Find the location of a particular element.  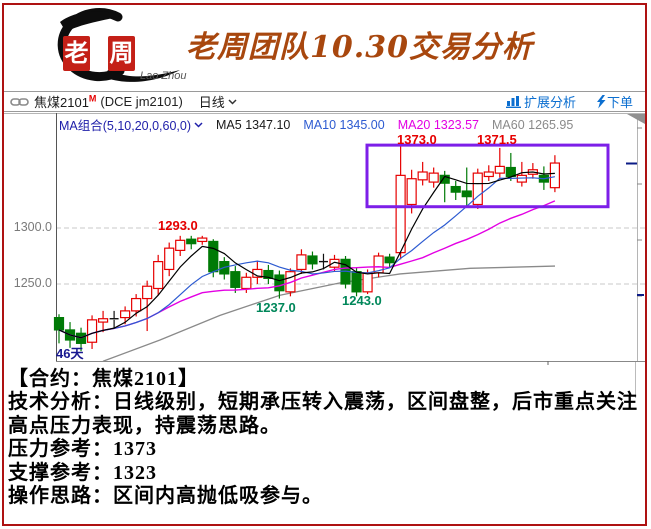

lightning-icon is located at coordinates (601, 101).